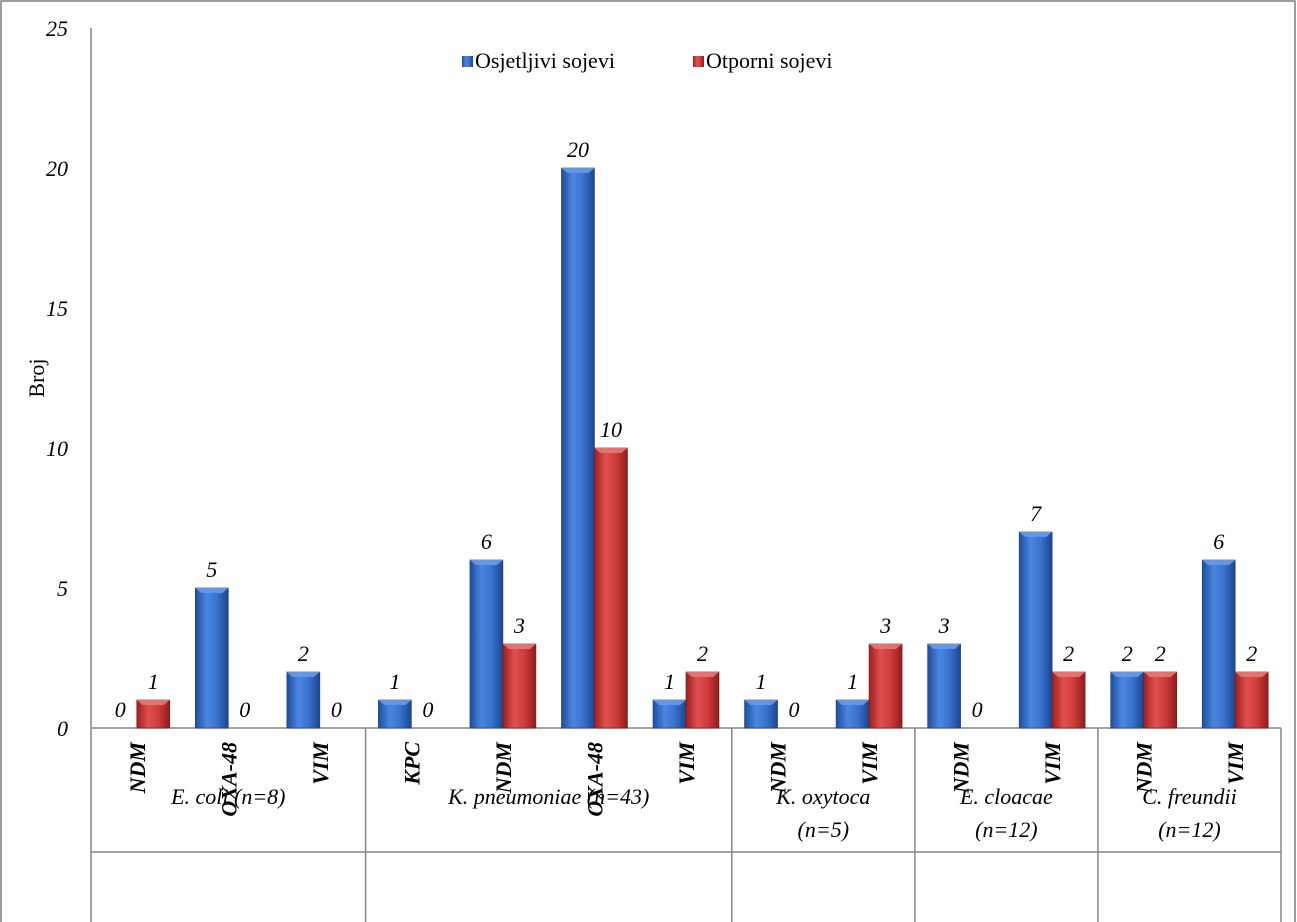 The image size is (1297, 922). I want to click on legend-label: Otporni sojevi, so click(769, 60).